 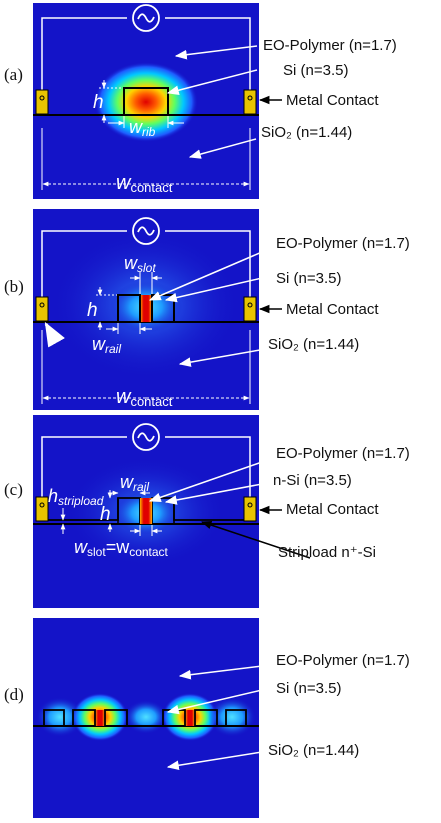 I want to click on h-stripload-label: hstripload, so click(x=76, y=497).